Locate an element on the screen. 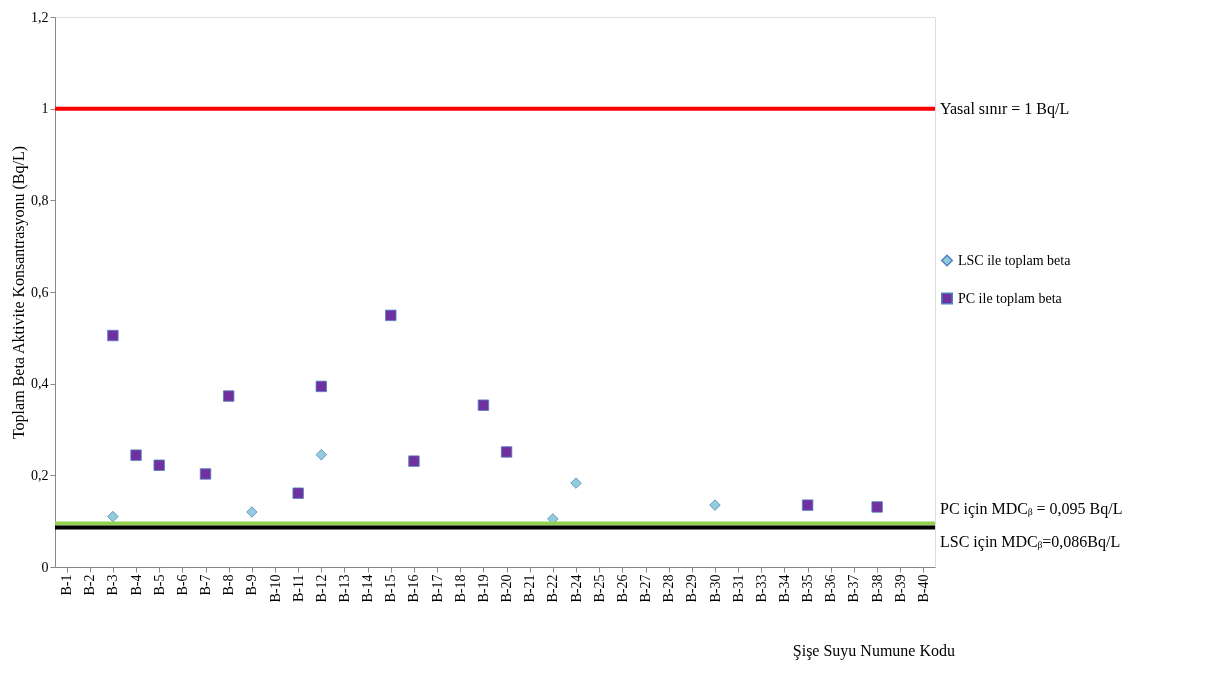 The height and width of the screenshot is (684, 1225). x-tick-label: B-15 is located at coordinates (391, 588).